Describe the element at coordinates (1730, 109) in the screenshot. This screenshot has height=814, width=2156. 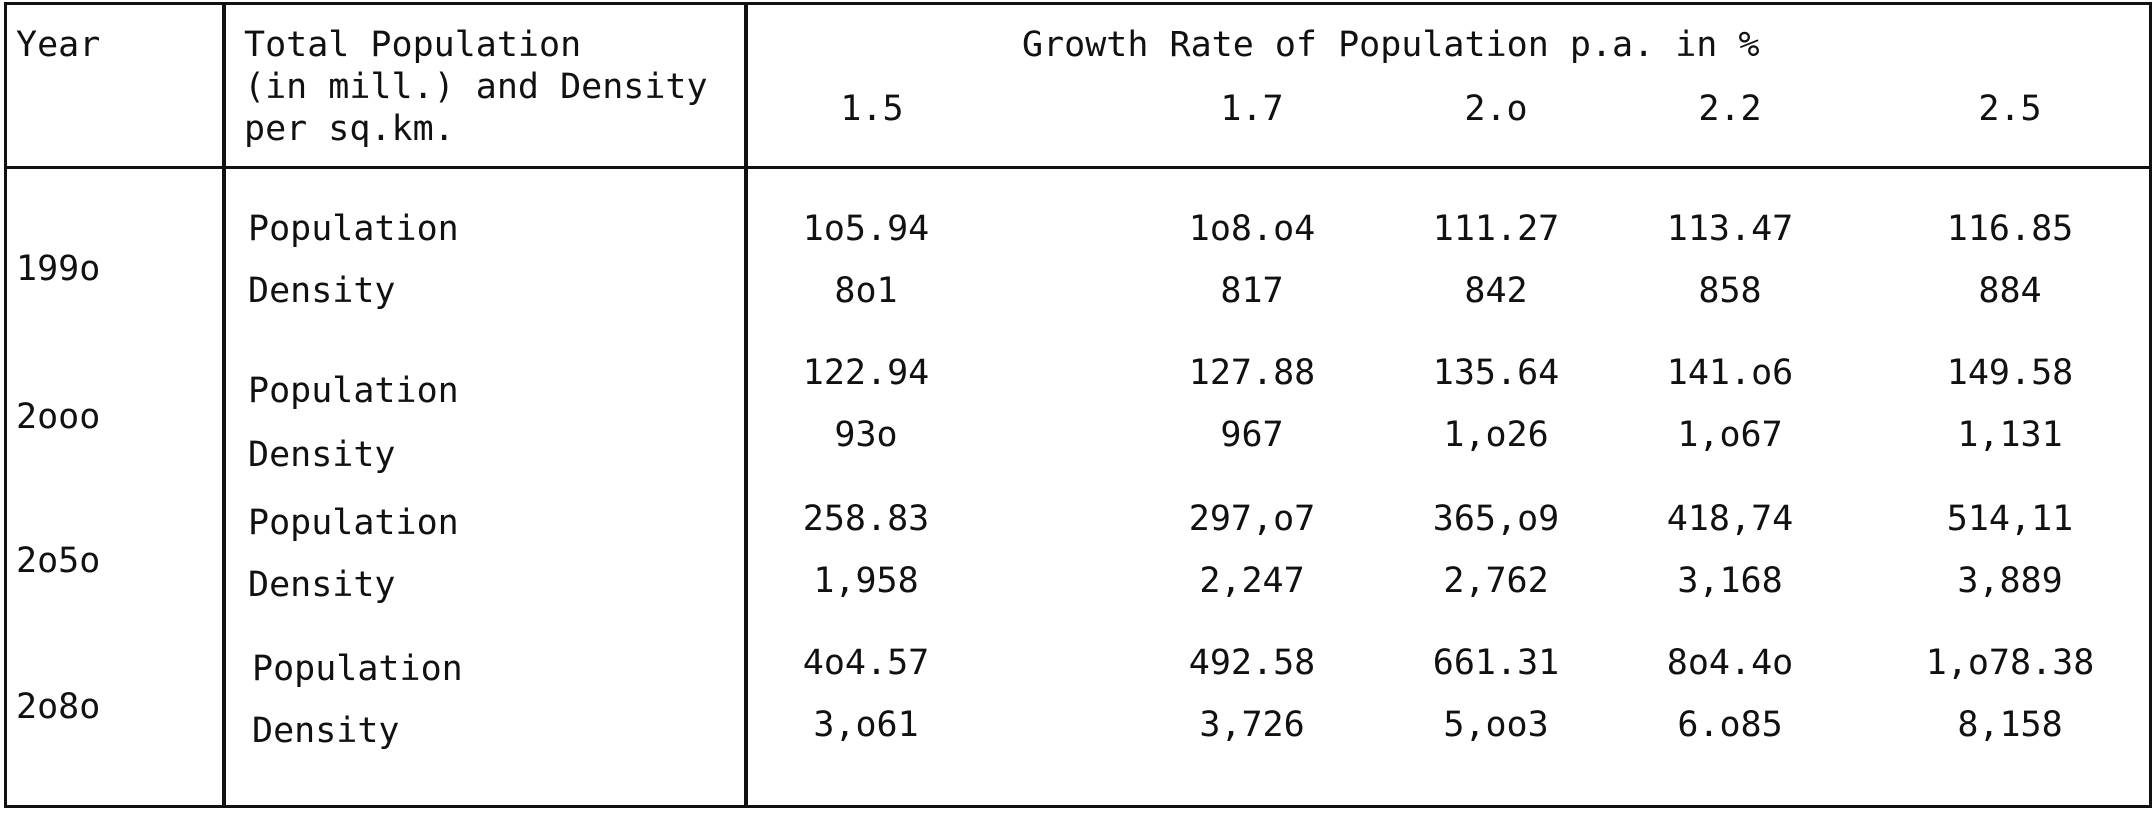
I see `header-rate-4: 2.2` at that location.